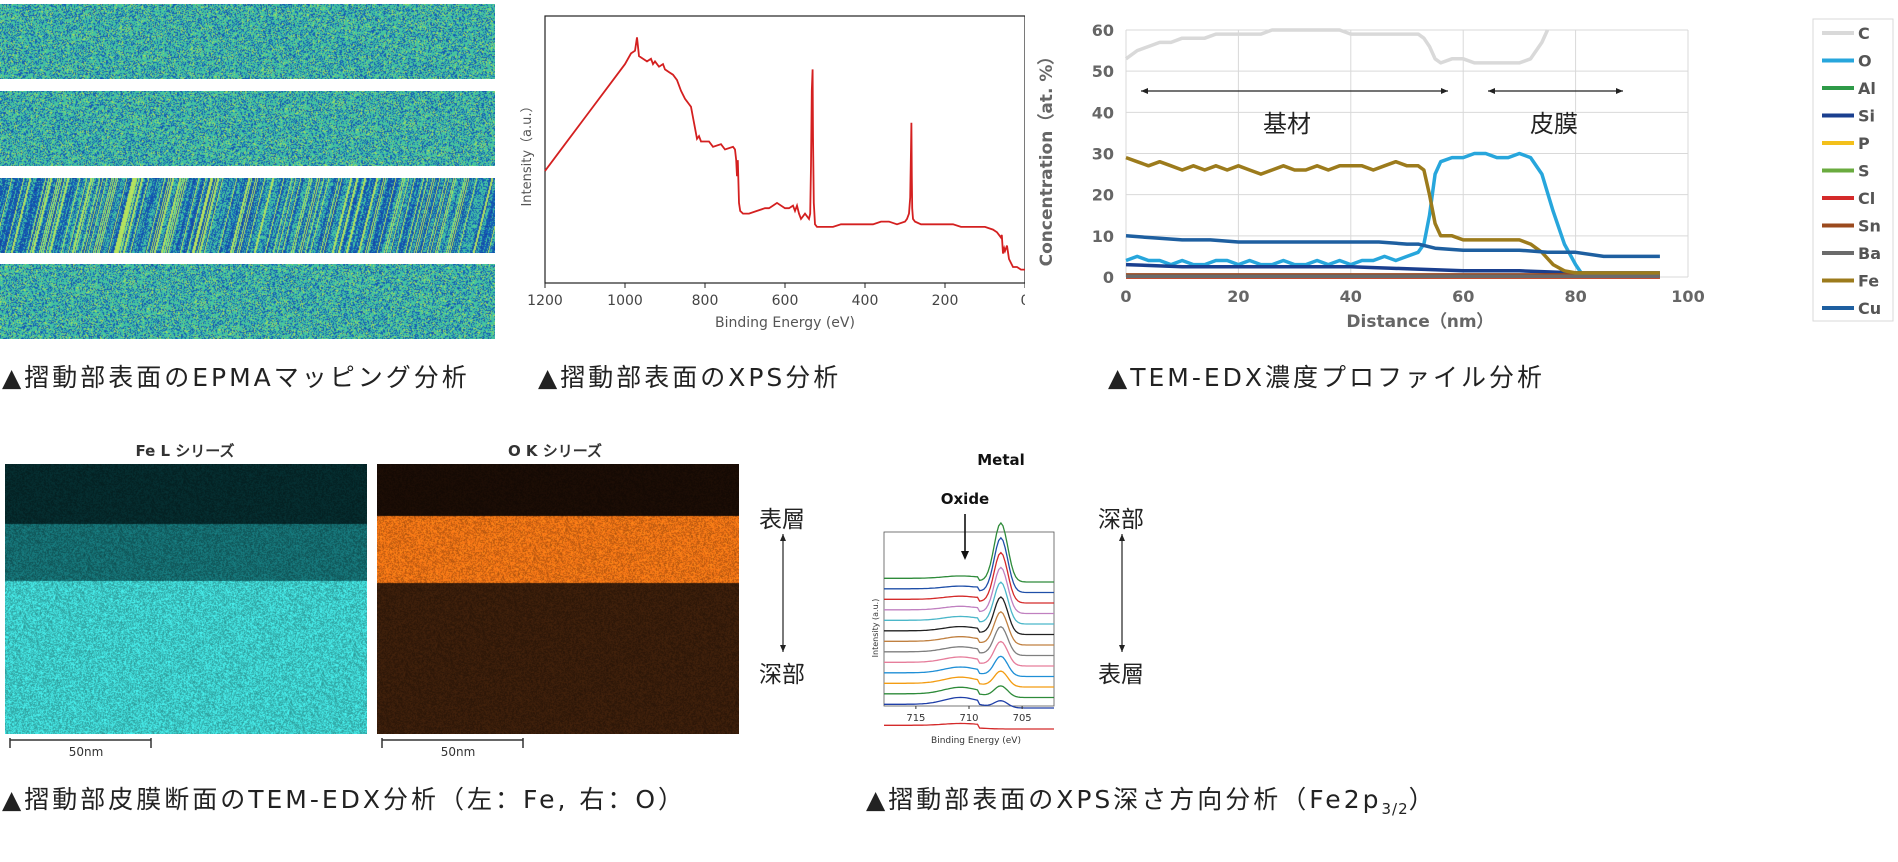  I want to click on legend-entry: O, so click(1865, 61).